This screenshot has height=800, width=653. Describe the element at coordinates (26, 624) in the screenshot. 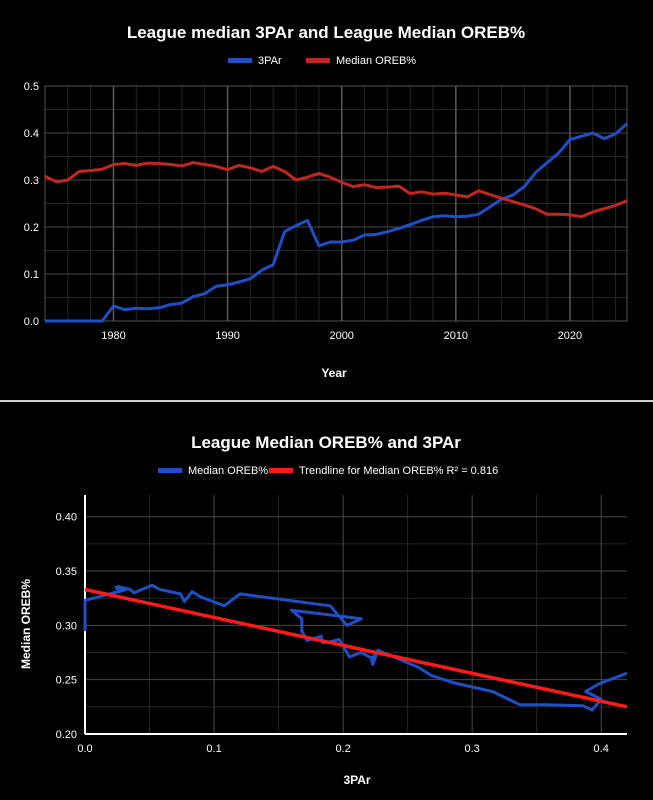

I see `y-axis-label: Median OREB%` at that location.